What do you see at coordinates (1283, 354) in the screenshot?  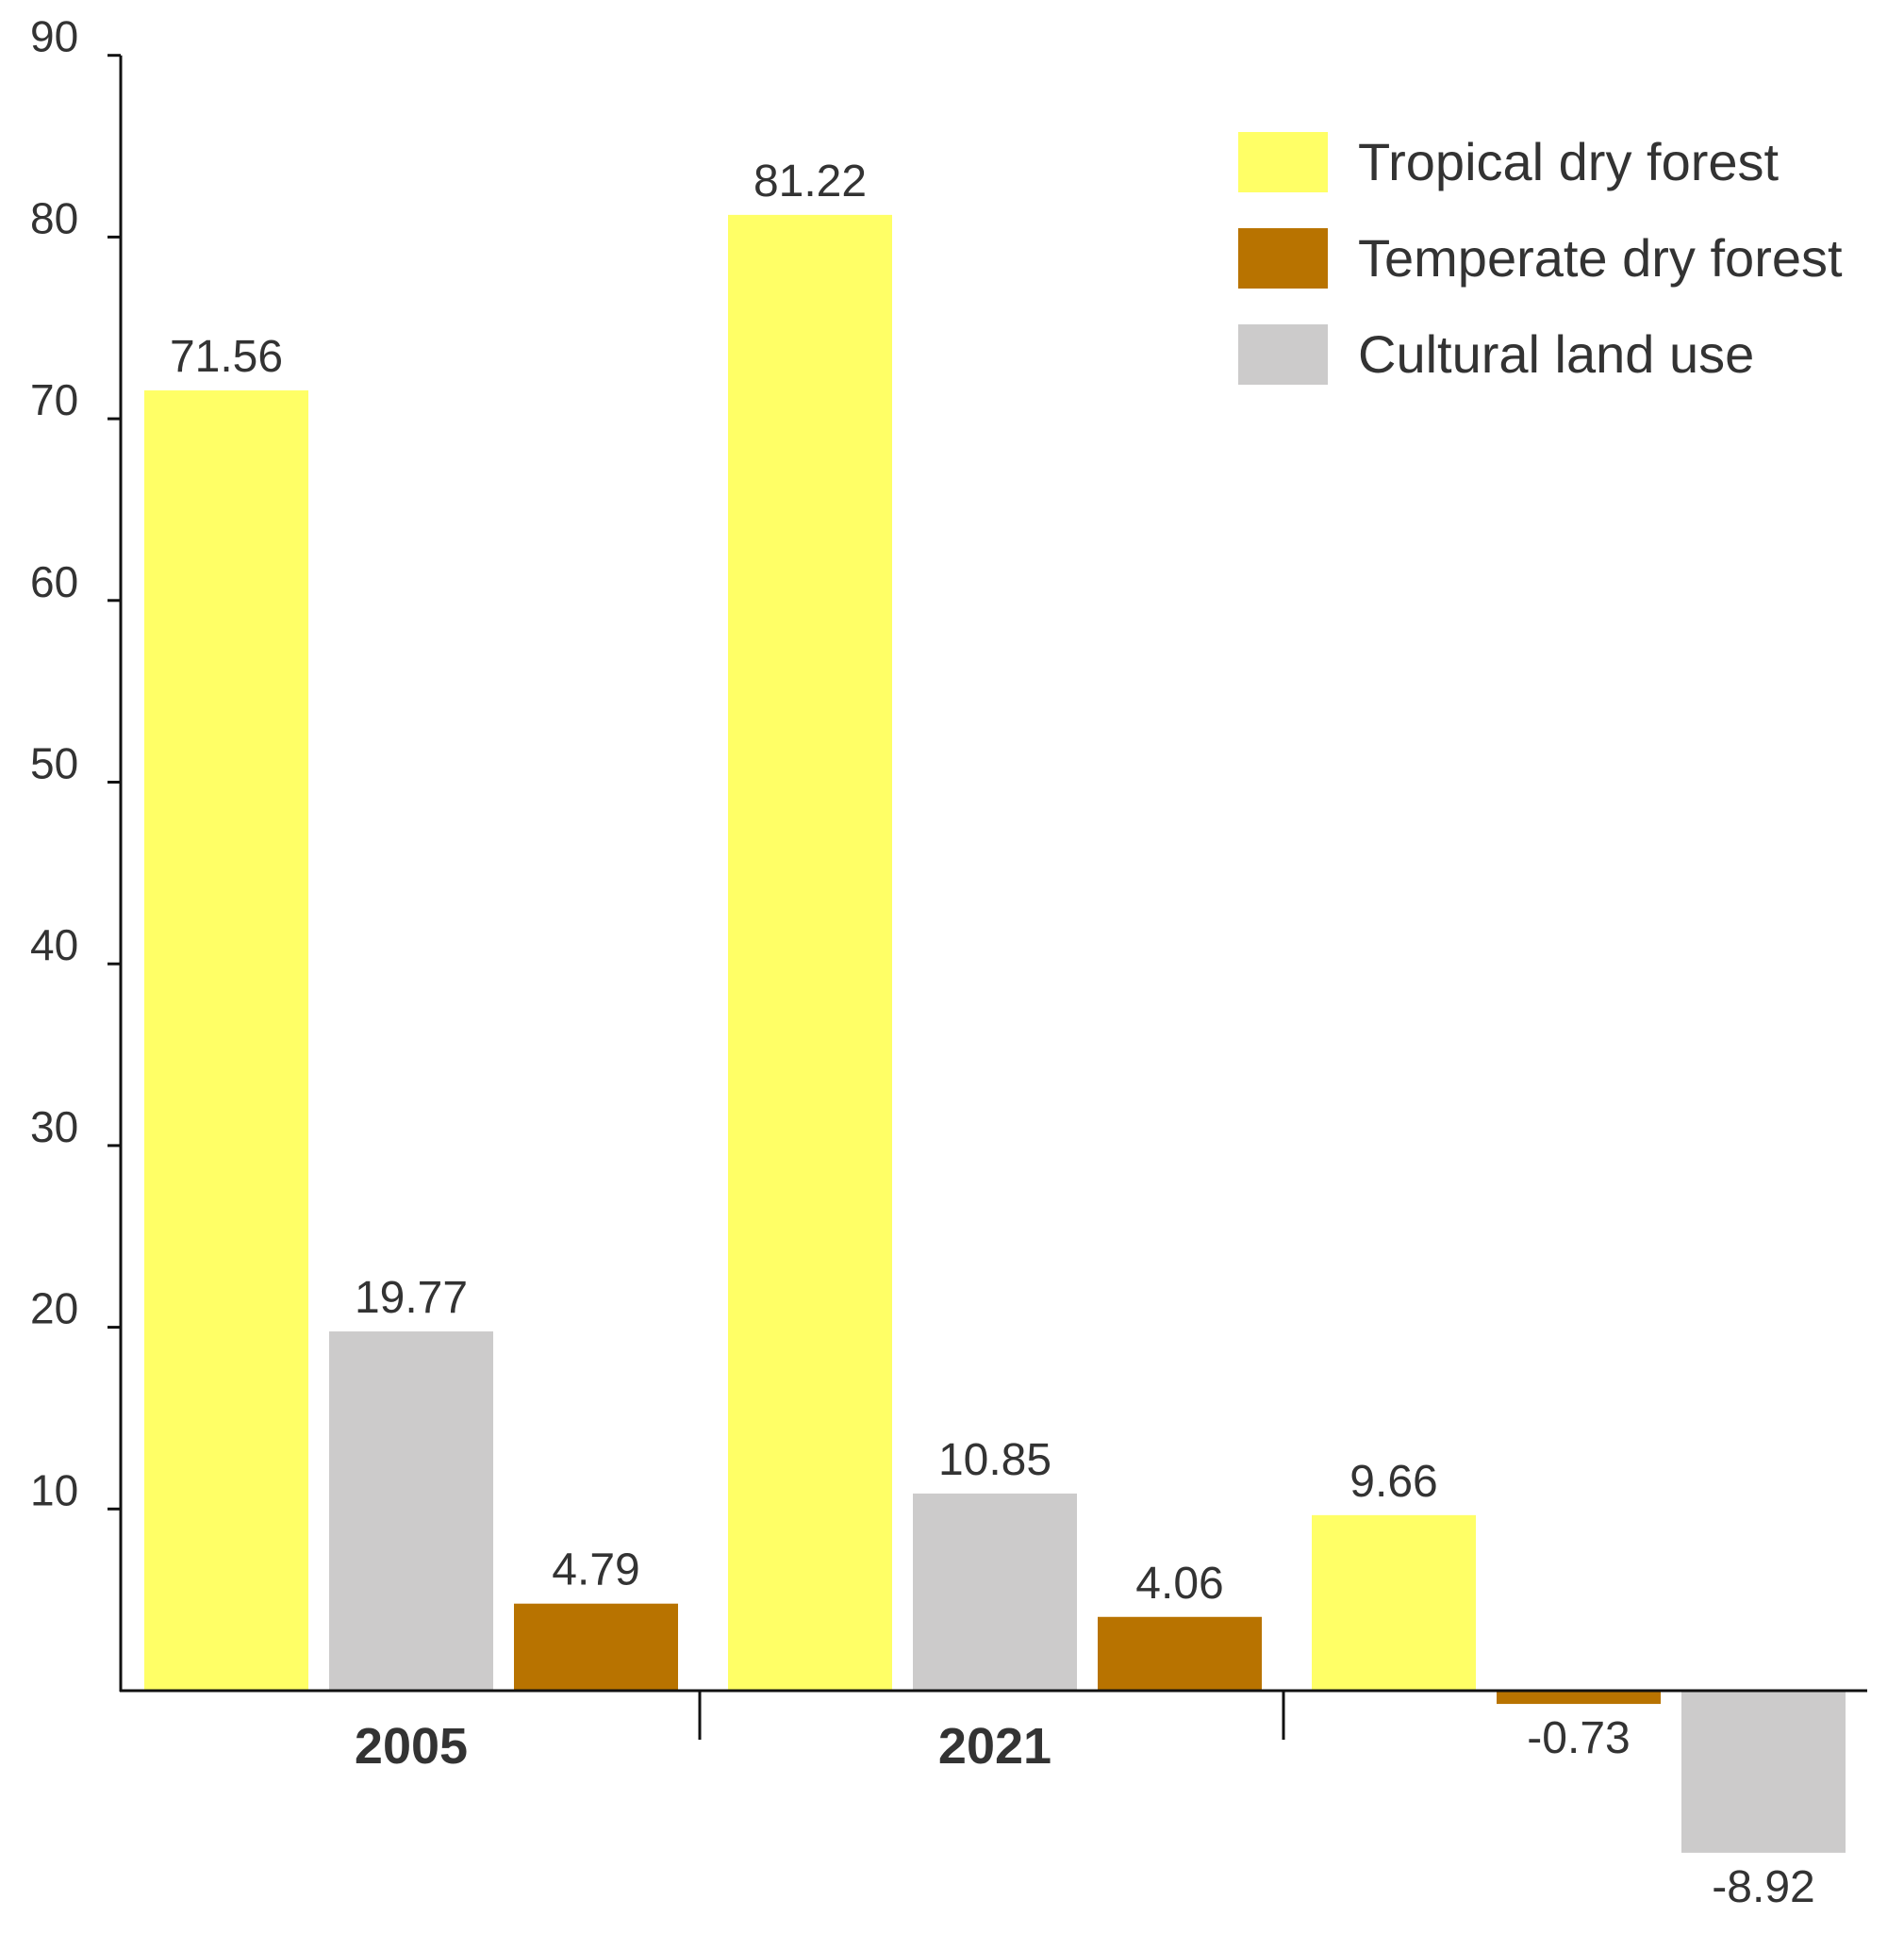 I see `legend-swatch-cultural-land-use` at bounding box center [1283, 354].